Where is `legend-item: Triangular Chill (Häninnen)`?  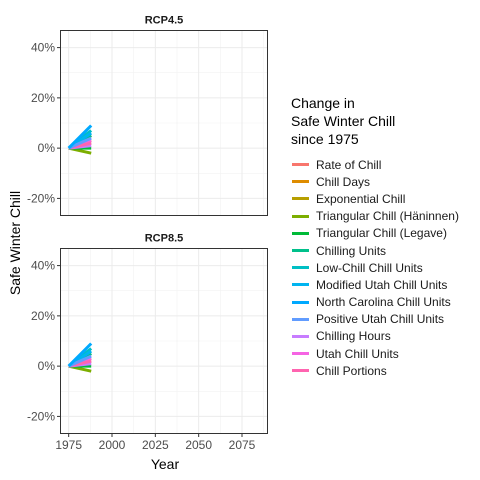 legend-item: Triangular Chill (Häninnen) is located at coordinates (383, 216).